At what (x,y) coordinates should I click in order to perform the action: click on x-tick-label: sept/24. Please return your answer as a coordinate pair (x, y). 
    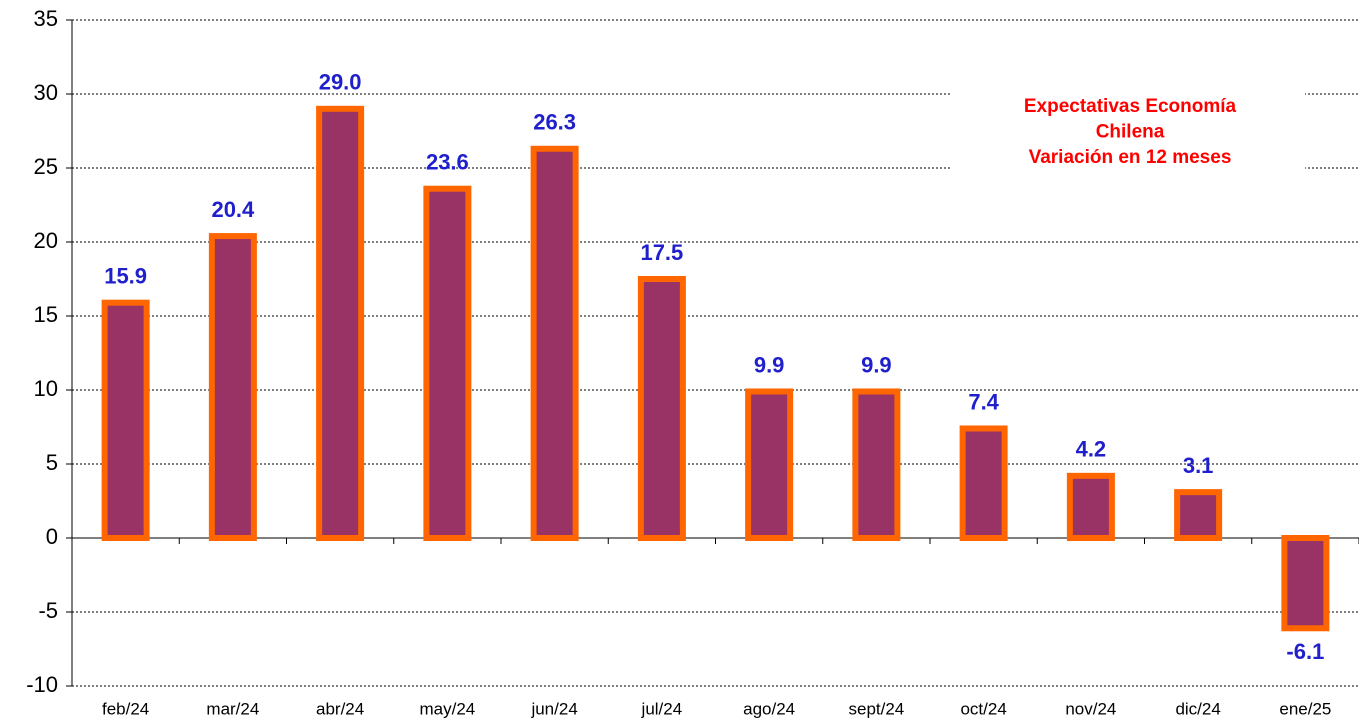
    Looking at the image, I should click on (876, 708).